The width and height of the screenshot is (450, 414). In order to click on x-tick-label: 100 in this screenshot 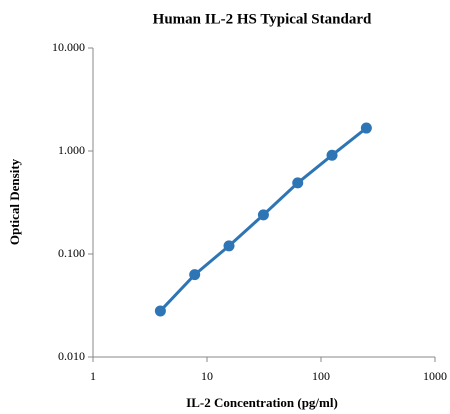, I will do `click(321, 376)`.